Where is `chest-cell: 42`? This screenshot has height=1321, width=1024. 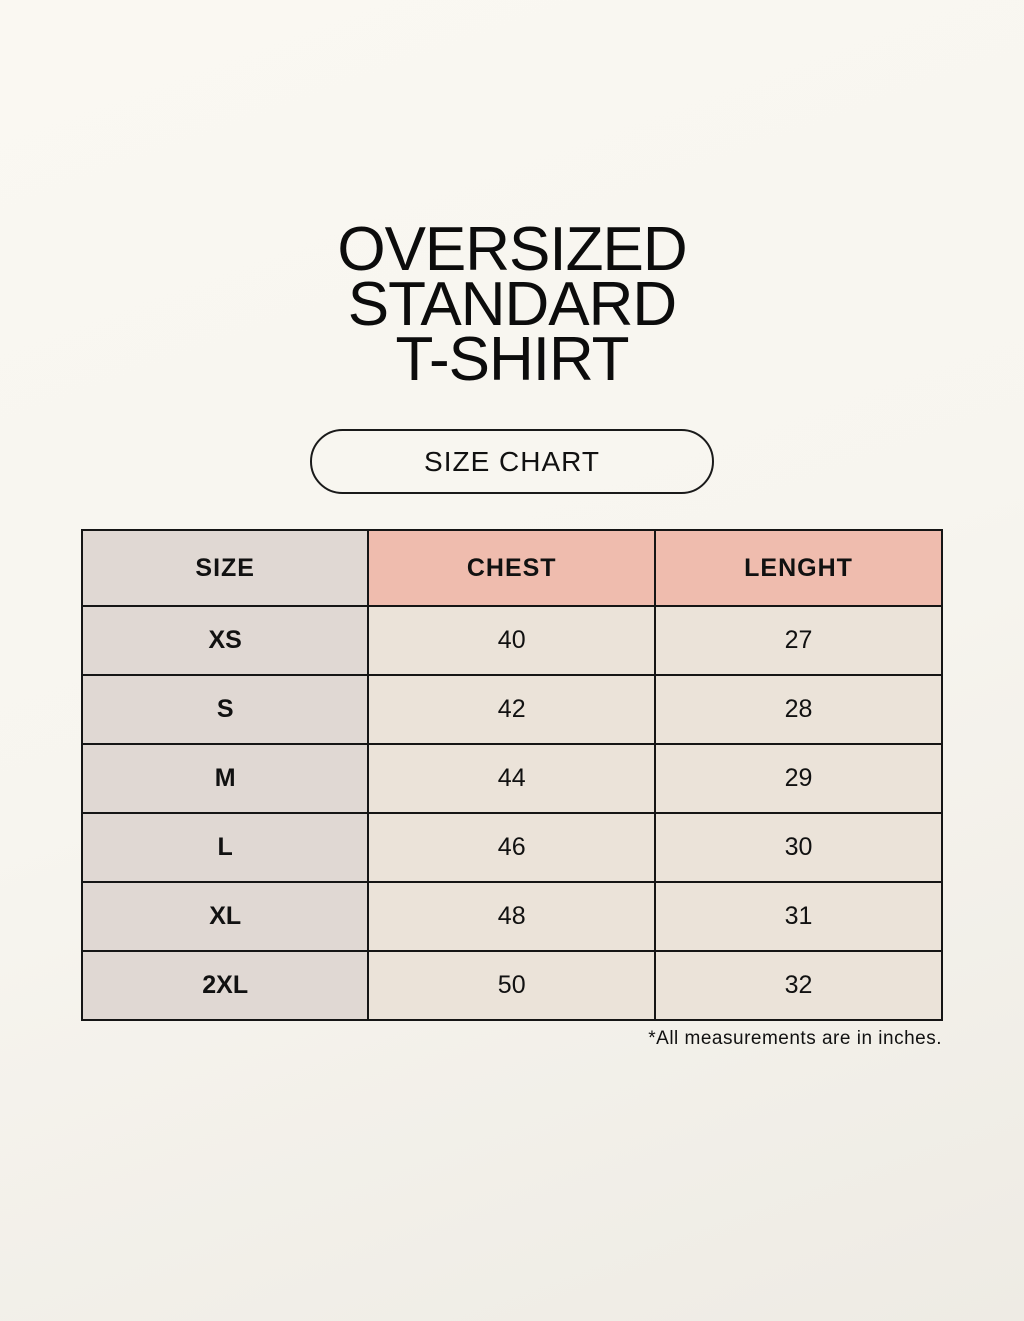
chest-cell: 42 is located at coordinates (512, 709).